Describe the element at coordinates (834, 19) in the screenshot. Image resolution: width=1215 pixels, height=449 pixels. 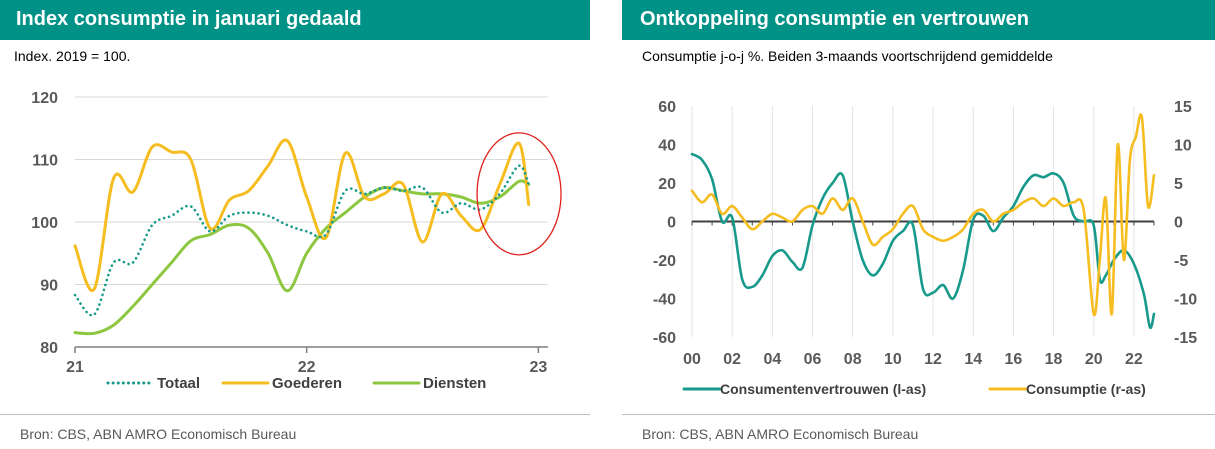
I see `right-chart-title: Ontkoppeling consumptie en vertrouwen` at that location.